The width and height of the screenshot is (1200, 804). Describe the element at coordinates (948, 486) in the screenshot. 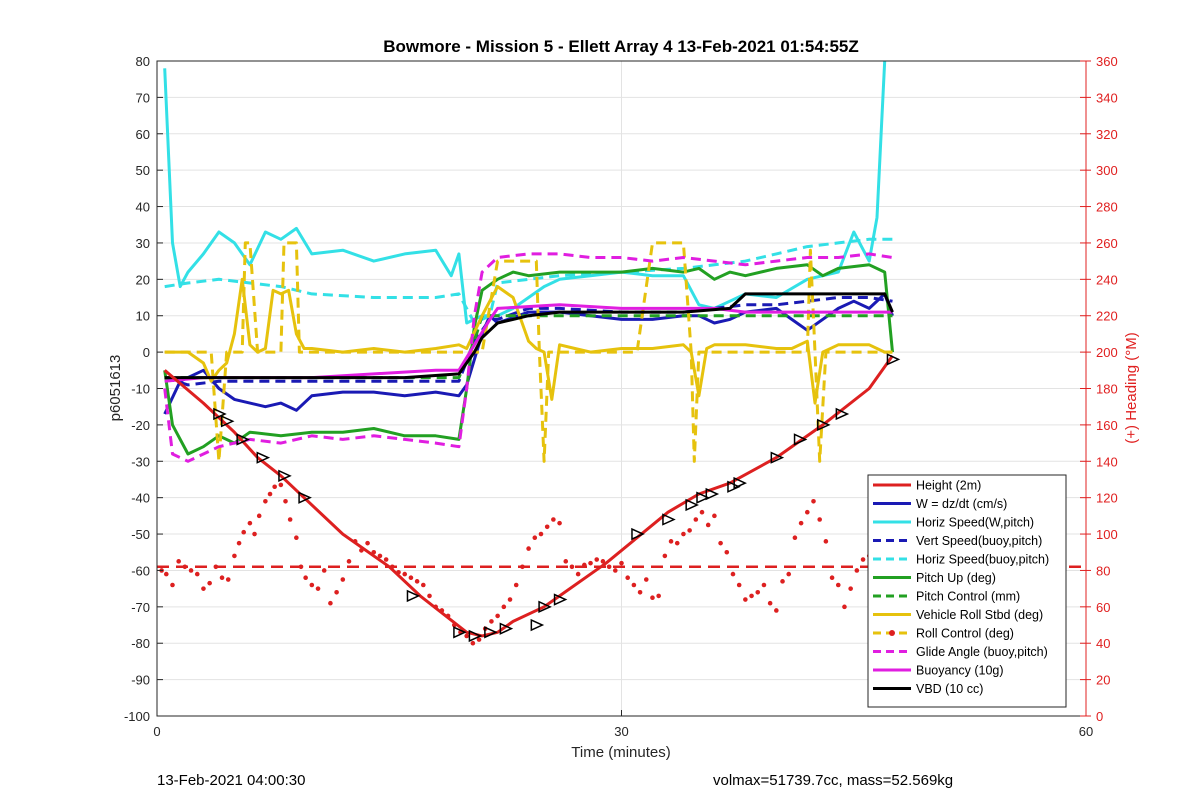

I see `legend-label: Height (2m)` at that location.